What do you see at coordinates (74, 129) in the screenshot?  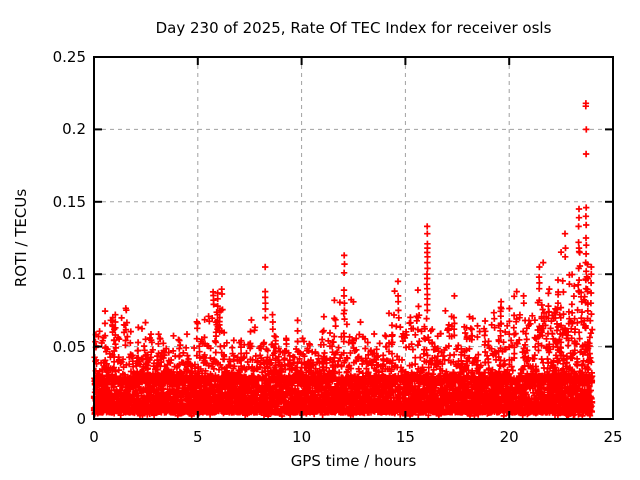 I see `y-tick-label: 0.2` at bounding box center [74, 129].